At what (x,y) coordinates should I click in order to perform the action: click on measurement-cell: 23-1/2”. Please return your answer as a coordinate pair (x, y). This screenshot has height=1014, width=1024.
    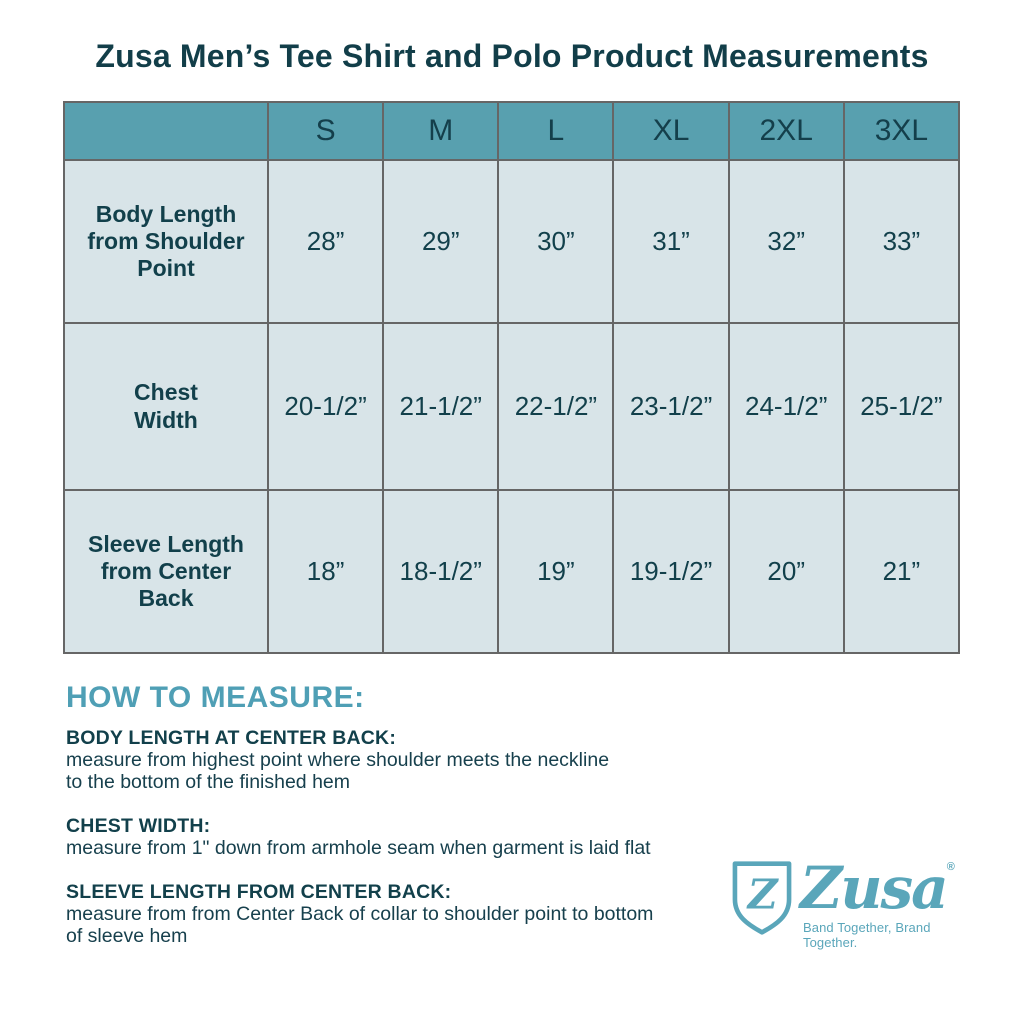
    Looking at the image, I should click on (671, 406).